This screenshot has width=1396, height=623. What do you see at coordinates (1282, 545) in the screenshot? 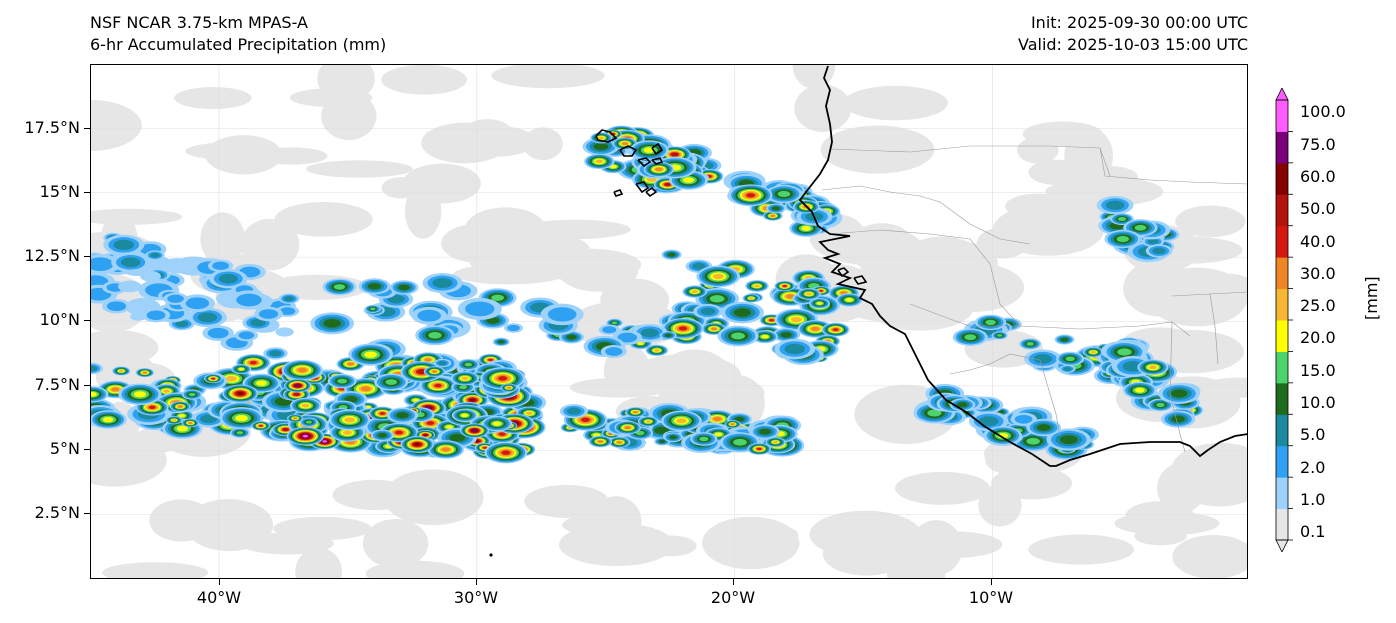
I see `colorbar-extend-min` at bounding box center [1282, 545].